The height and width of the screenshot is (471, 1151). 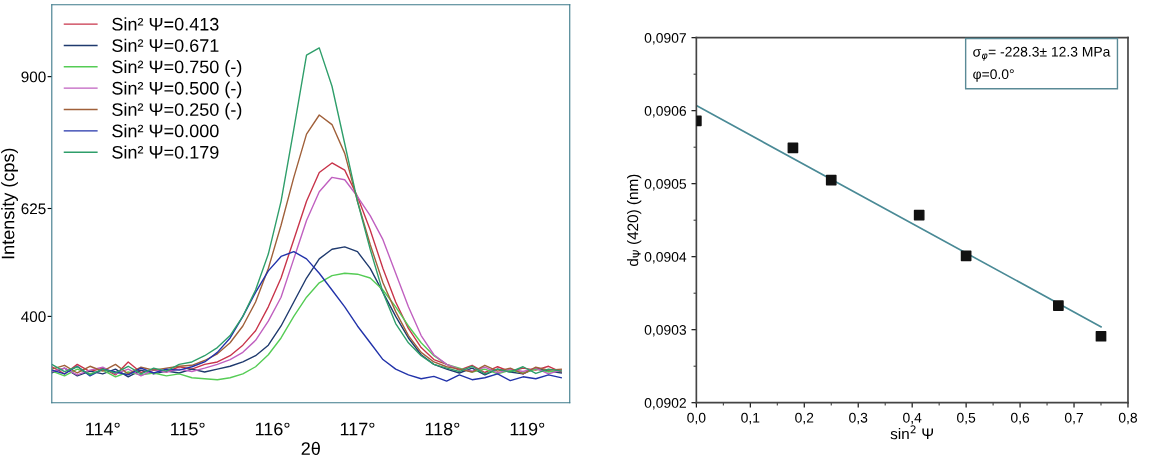 What do you see at coordinates (177, 90) in the screenshot?
I see `legend-label: Sin² Ψ=0.500 (-)` at bounding box center [177, 90].